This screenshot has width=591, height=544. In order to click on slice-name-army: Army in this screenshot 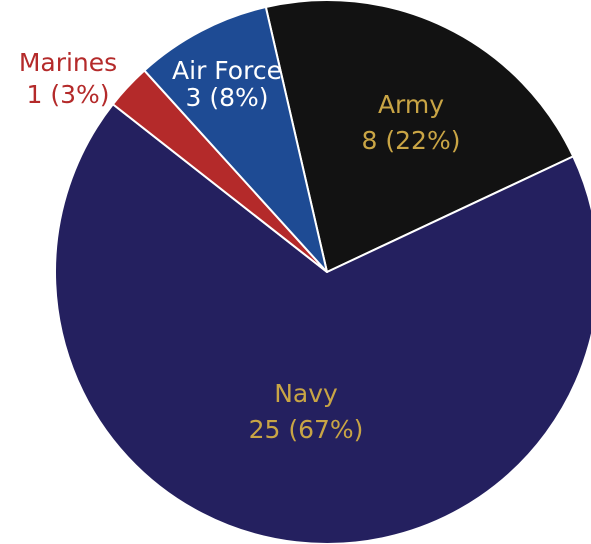, I will do `click(411, 104)`.